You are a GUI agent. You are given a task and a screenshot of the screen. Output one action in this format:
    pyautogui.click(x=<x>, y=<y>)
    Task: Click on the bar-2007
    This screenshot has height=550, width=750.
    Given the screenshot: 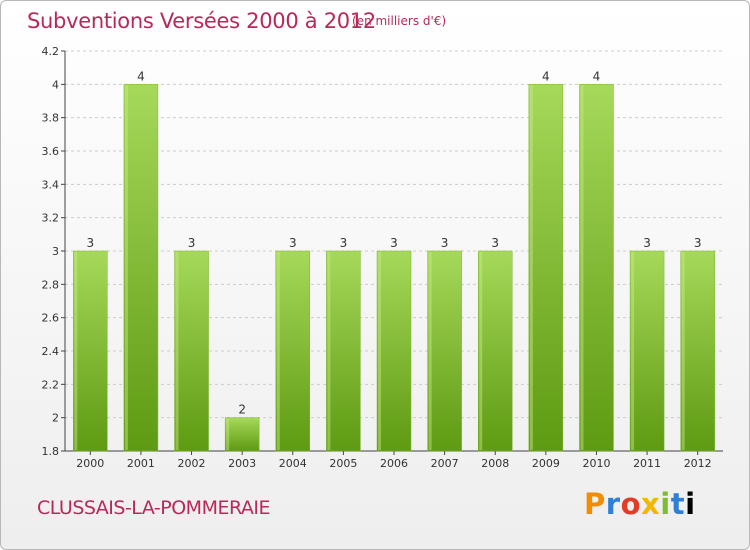 What is the action you would take?
    pyautogui.click(x=444, y=351)
    